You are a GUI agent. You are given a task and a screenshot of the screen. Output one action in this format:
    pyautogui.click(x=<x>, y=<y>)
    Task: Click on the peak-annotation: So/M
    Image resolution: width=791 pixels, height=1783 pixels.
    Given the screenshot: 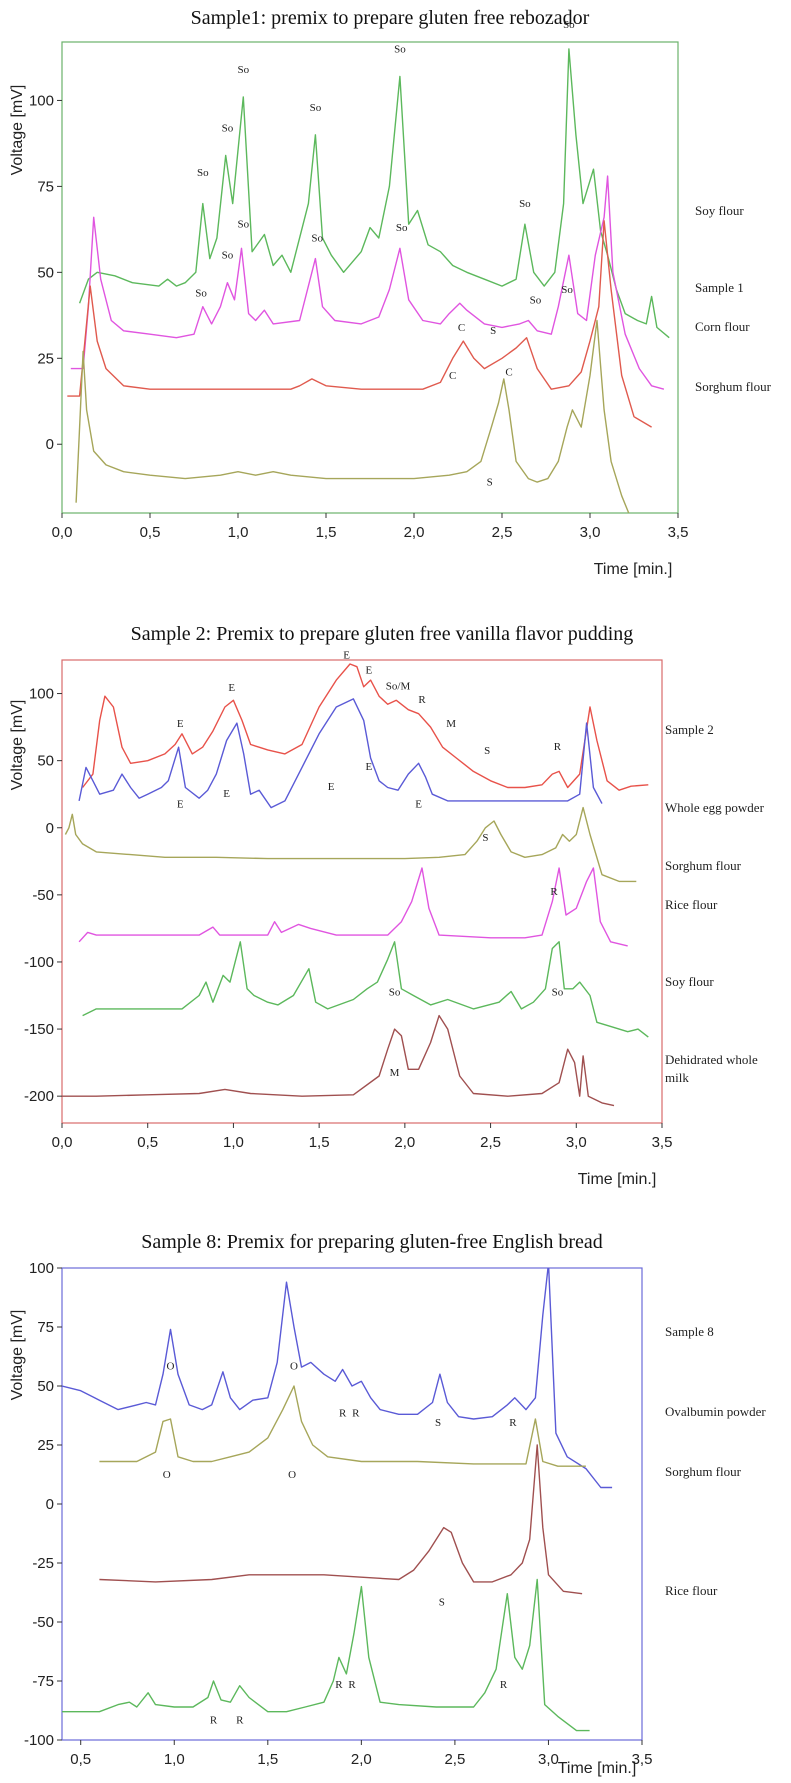 What is the action you would take?
    pyautogui.click(x=398, y=687)
    